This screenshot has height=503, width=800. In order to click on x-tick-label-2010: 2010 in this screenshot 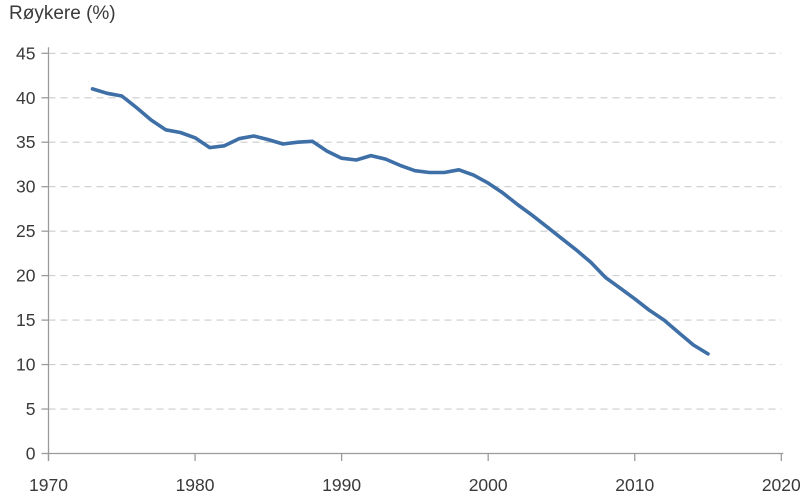, I will do `click(634, 485)`.